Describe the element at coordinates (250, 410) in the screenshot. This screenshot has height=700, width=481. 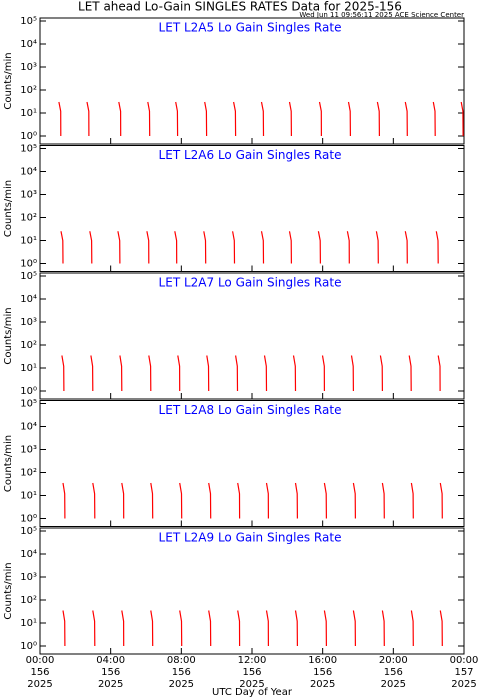
I see `panel-title: LET L2A8 Lo Gain Singles Rate` at that location.